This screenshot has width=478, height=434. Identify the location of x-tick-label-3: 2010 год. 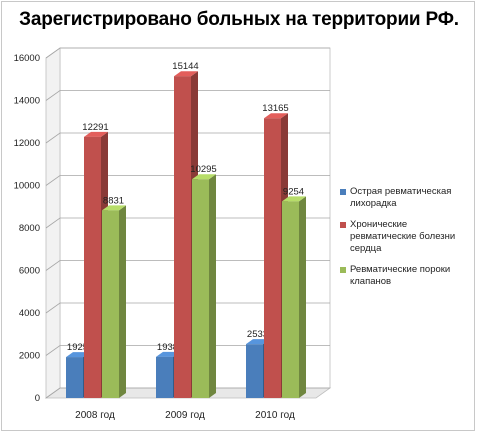
(275, 415).